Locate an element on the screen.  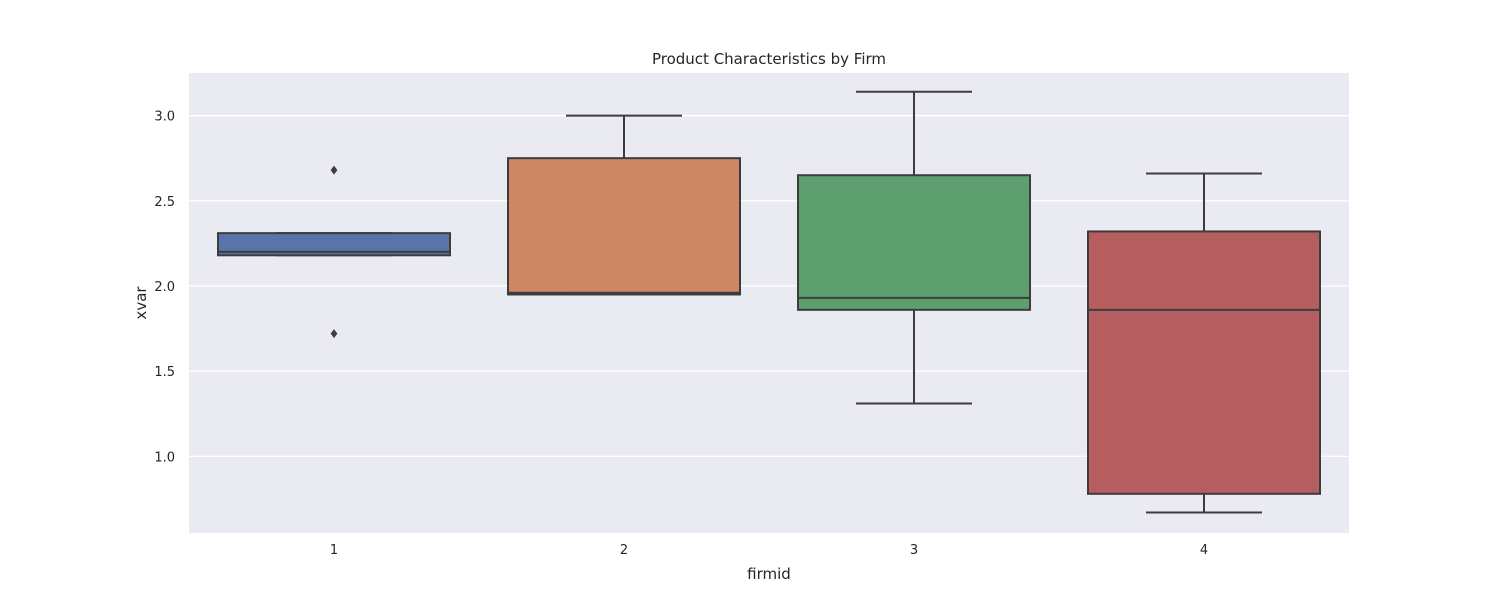
y-axis-label: xvar is located at coordinates (141, 303).